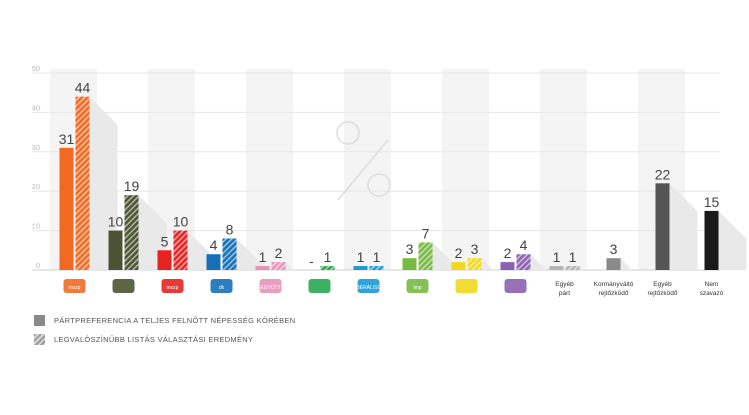 This screenshot has width=749, height=415. Describe the element at coordinates (524, 245) in the screenshot. I see `data-label-result: 4` at that location.